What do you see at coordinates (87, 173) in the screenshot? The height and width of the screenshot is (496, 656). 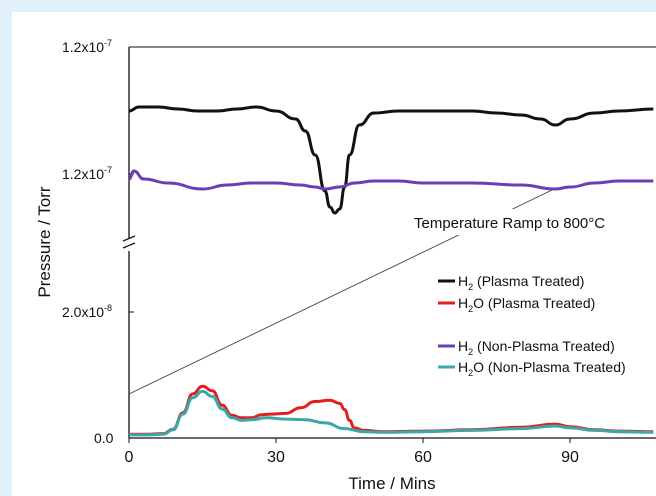 I see `y-tick-label-upper-mid: 1.2x10⁻⁷` at bounding box center [87, 173].